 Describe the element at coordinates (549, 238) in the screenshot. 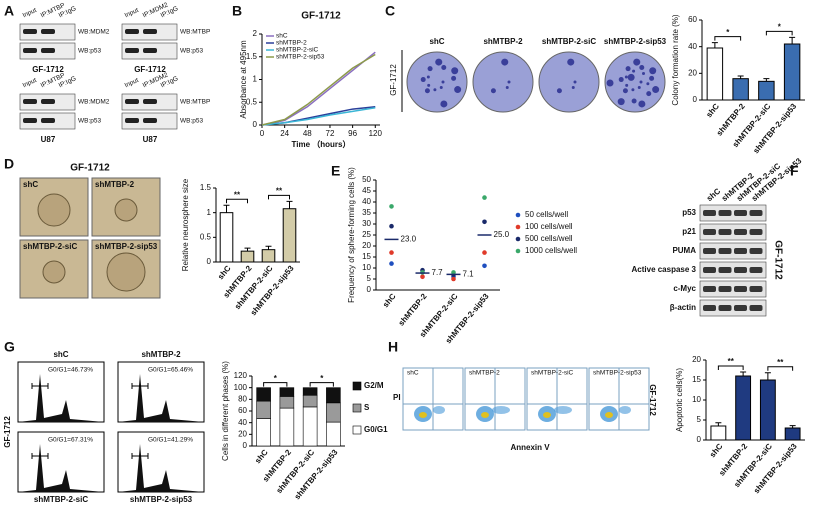

I see `legend-label: 500 cells/well` at that location.